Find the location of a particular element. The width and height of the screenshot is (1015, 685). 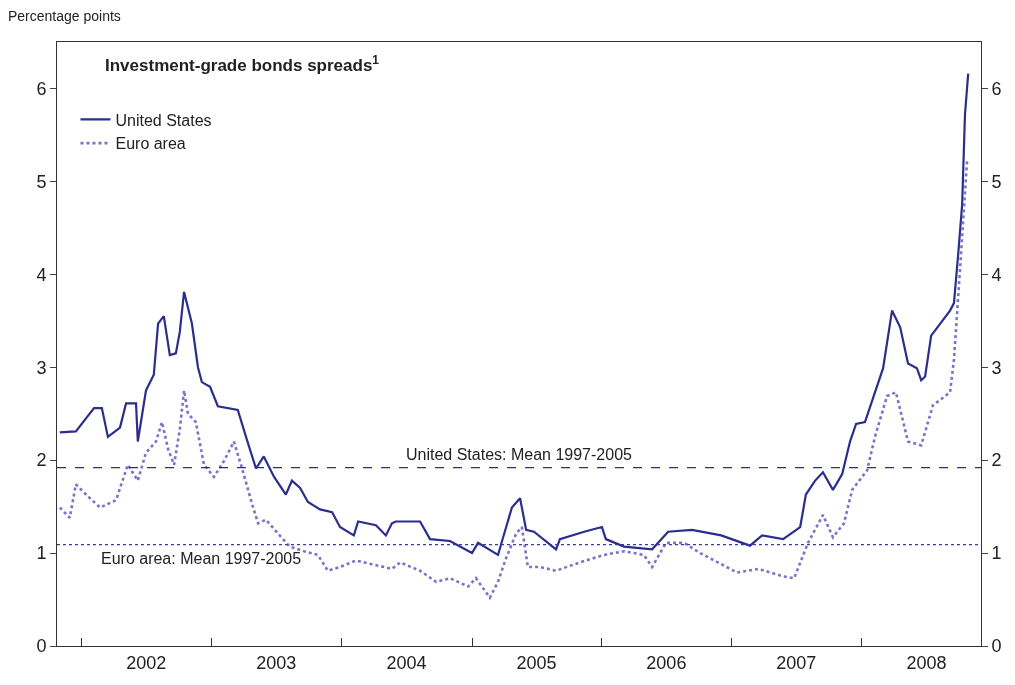

y-tick-label: 0 is located at coordinates (41, 646).